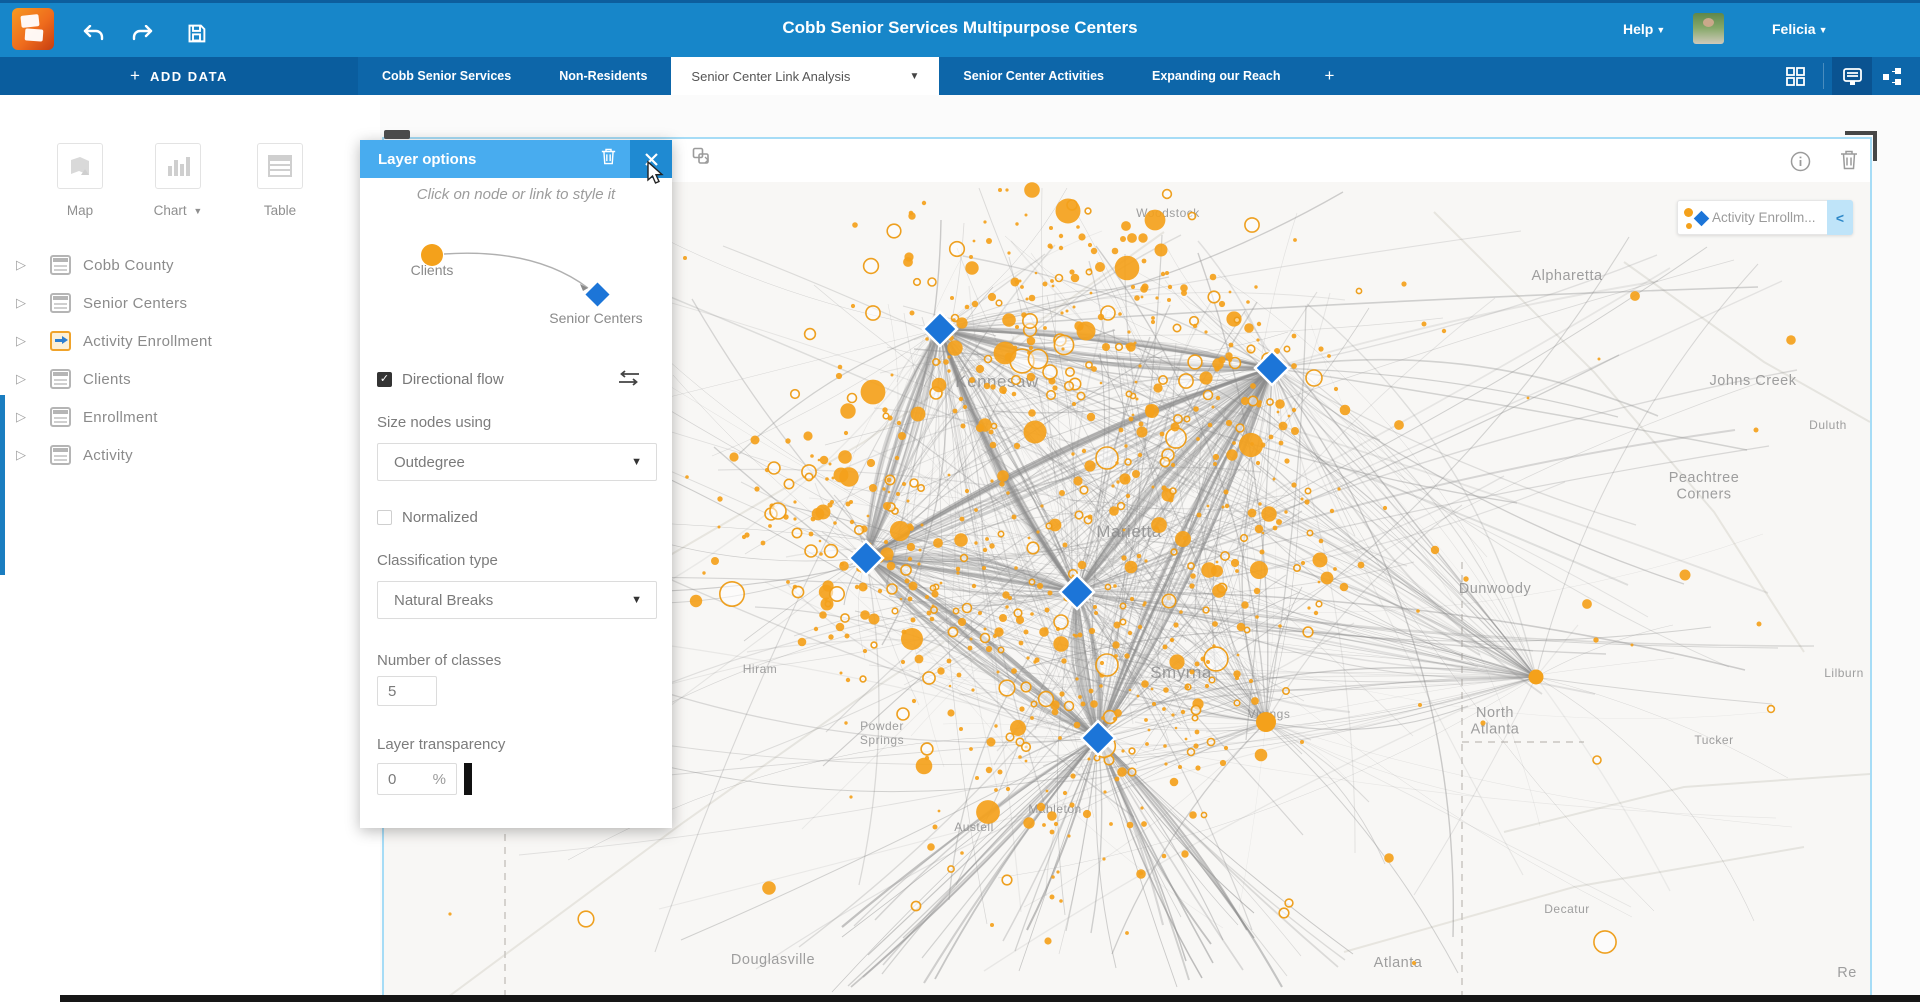 The height and width of the screenshot is (1002, 1920). What do you see at coordinates (384, 379) in the screenshot?
I see `directional-flow-checkbox: ✓` at bounding box center [384, 379].